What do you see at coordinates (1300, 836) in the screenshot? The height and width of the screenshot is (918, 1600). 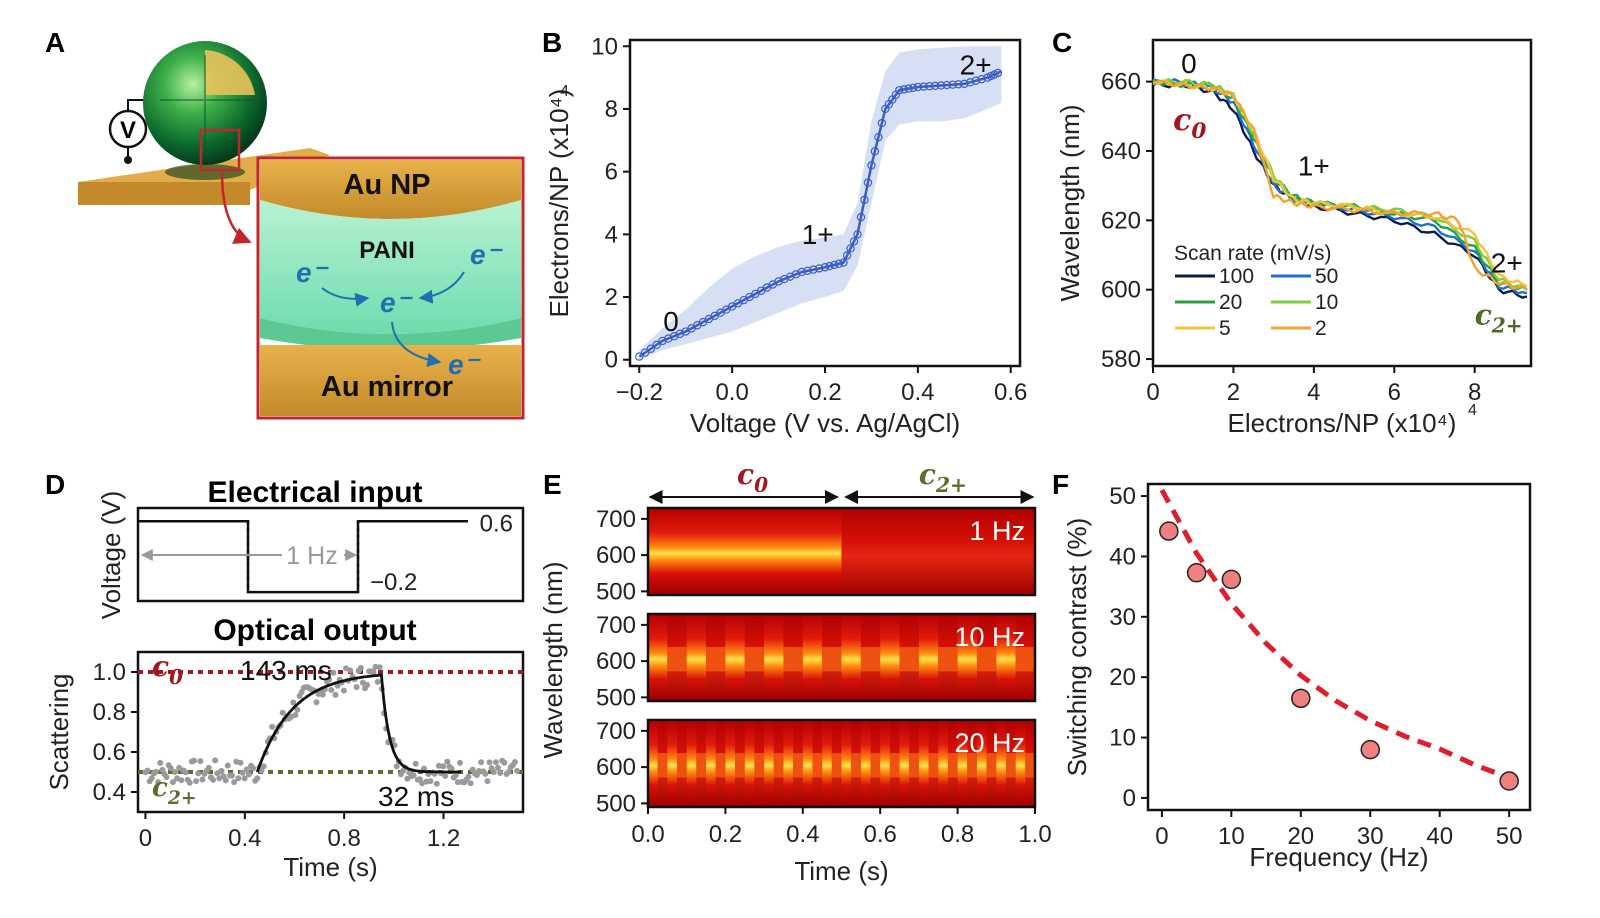 I see `x-tick-label: 20` at bounding box center [1300, 836].